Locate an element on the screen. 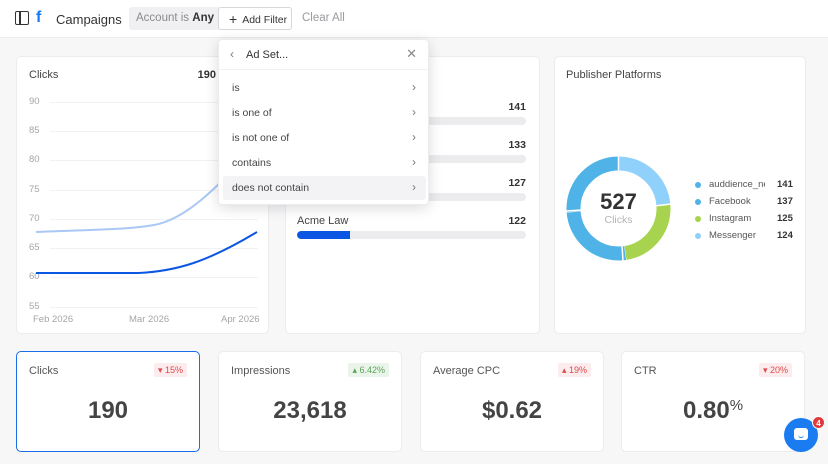  legend-value: 137 is located at coordinates (785, 201).